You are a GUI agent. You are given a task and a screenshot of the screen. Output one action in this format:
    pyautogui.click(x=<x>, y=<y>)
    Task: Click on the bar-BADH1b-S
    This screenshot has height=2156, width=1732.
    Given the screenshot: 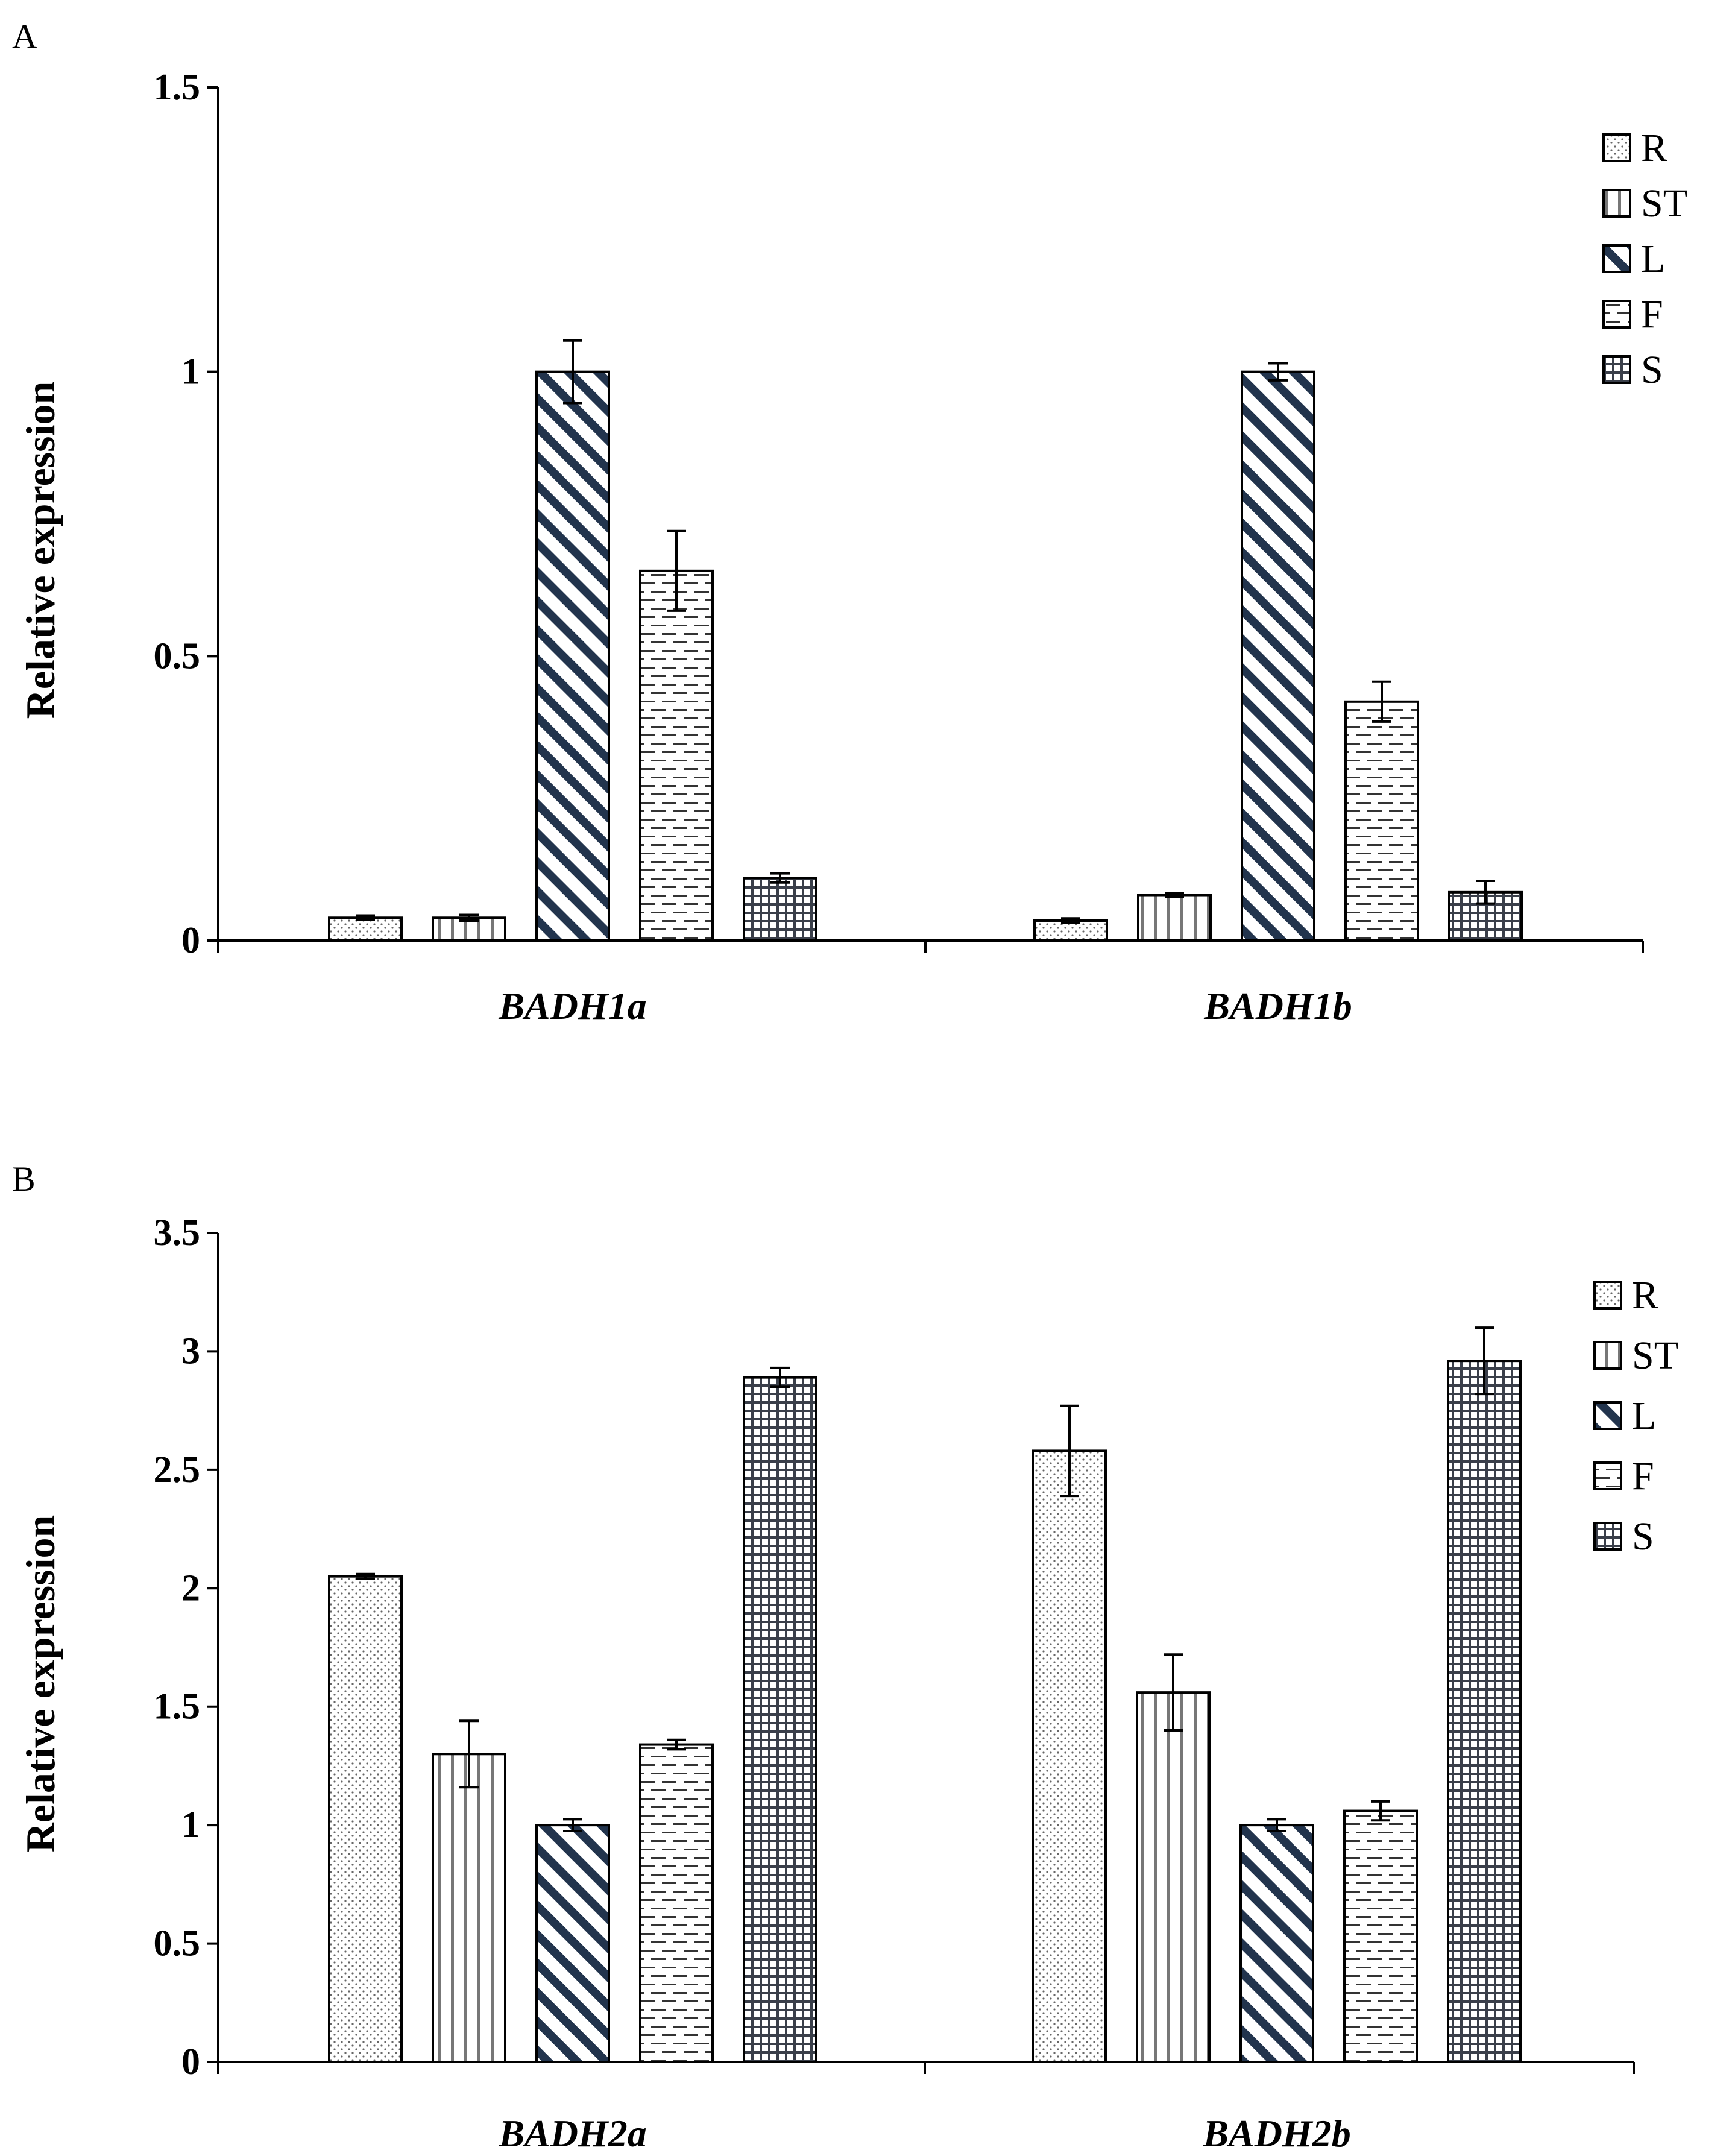 What is the action you would take?
    pyautogui.click(x=1485, y=916)
    